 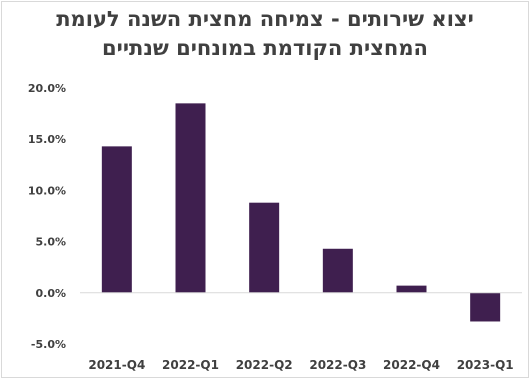 What do you see at coordinates (264, 365) in the screenshot?
I see `x-category-label: 2022-Q2` at bounding box center [264, 365].